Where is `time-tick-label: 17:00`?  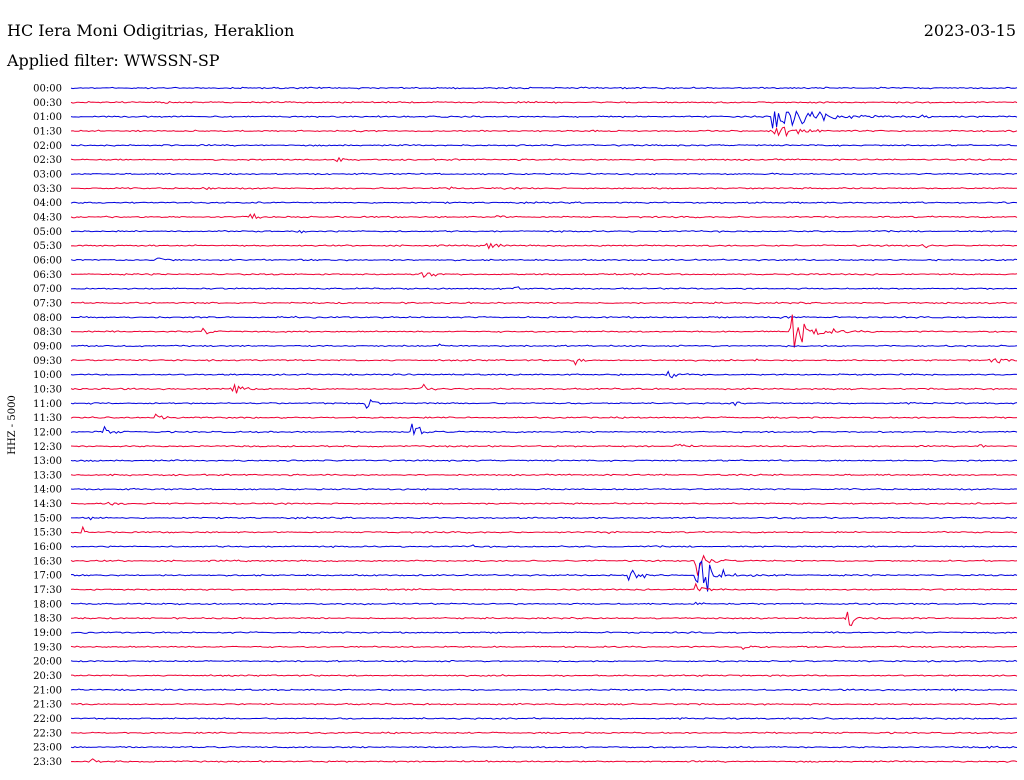 time-tick-label: 17:00 is located at coordinates (47, 576).